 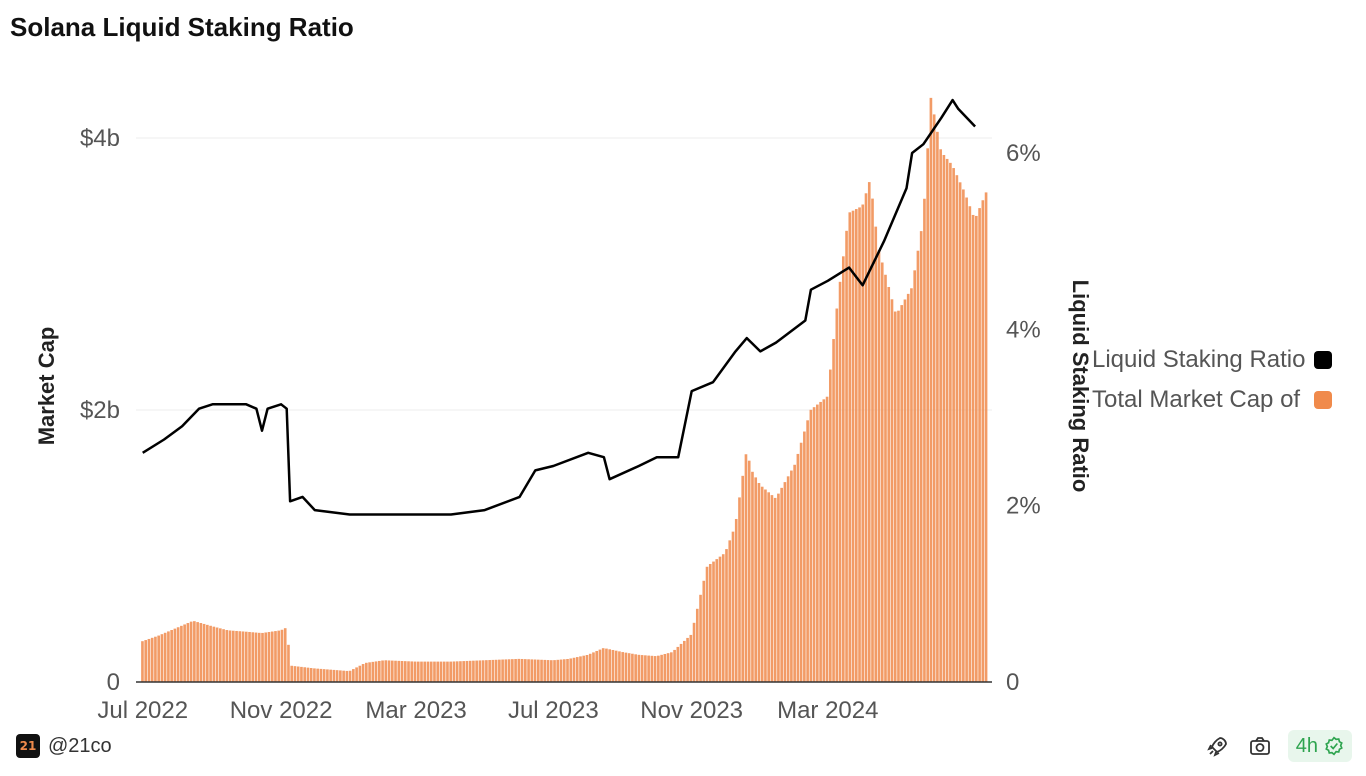 What do you see at coordinates (281, 710) in the screenshot?
I see `x-tick-label: Nov 2022` at bounding box center [281, 710].